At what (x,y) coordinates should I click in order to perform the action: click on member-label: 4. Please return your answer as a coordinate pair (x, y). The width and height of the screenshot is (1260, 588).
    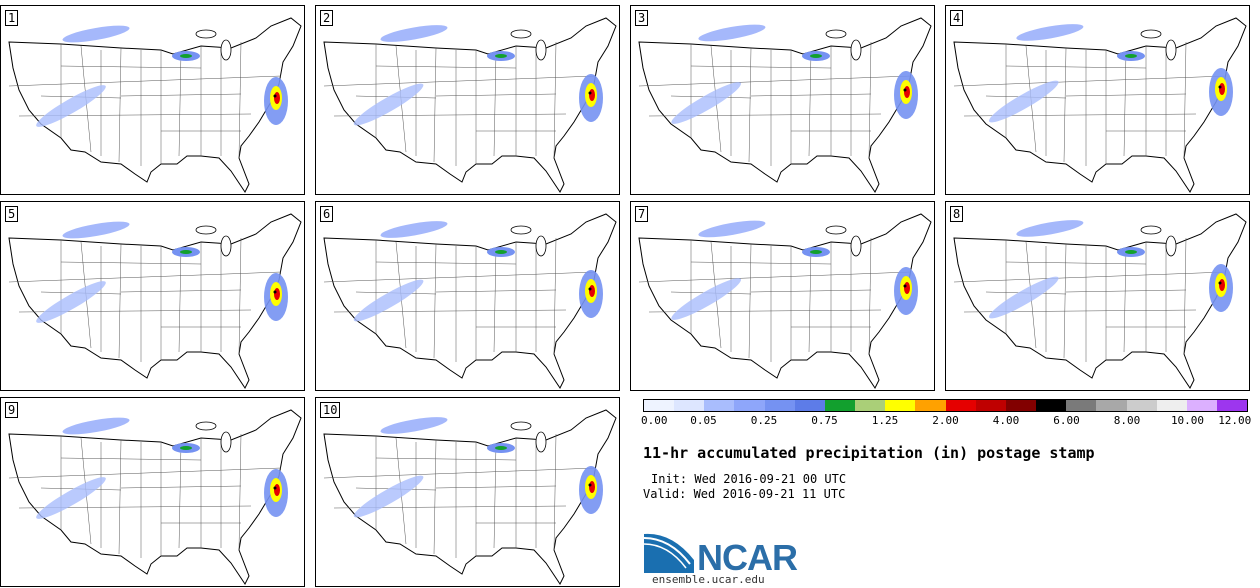
    Looking at the image, I should click on (957, 18).